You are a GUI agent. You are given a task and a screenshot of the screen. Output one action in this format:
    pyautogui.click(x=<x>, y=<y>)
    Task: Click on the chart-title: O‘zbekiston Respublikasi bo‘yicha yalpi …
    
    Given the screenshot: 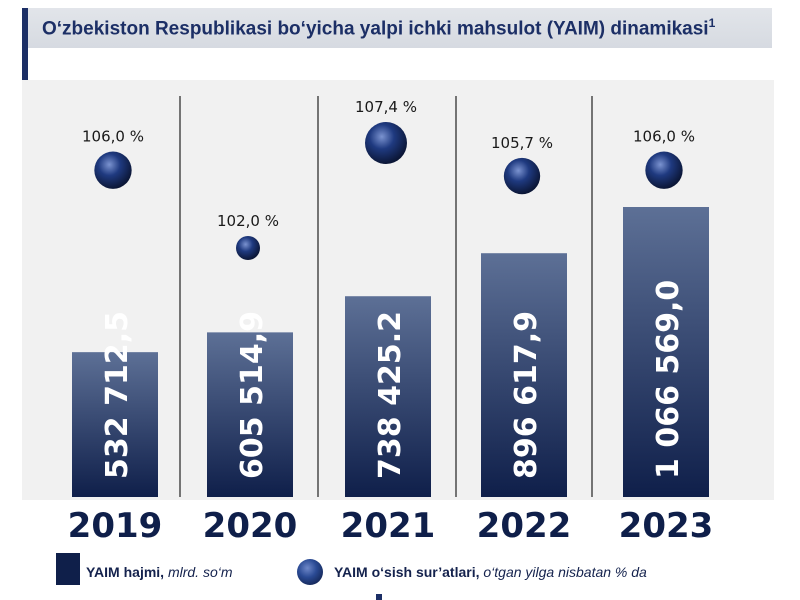 What is the action you would take?
    pyautogui.click(x=379, y=28)
    